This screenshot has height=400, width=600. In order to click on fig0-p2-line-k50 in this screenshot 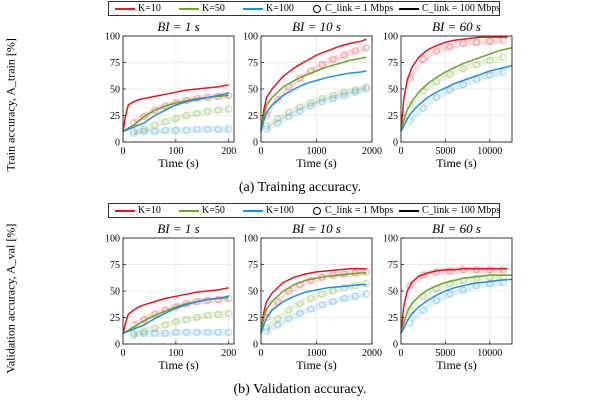, I will do `click(456, 89)`.